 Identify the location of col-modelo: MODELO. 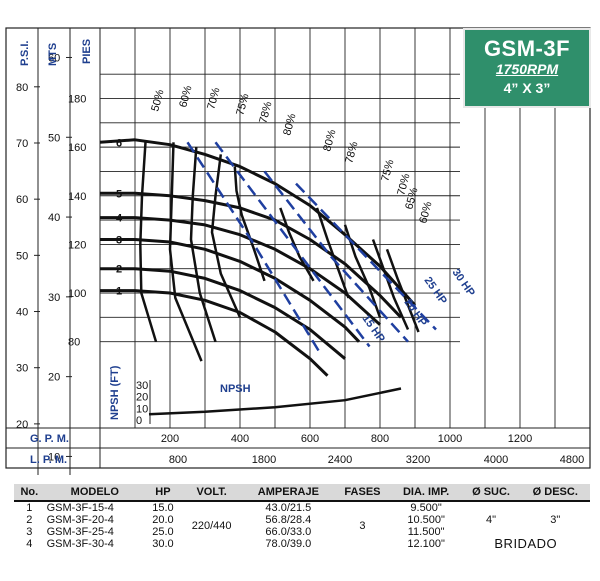
(95, 493).